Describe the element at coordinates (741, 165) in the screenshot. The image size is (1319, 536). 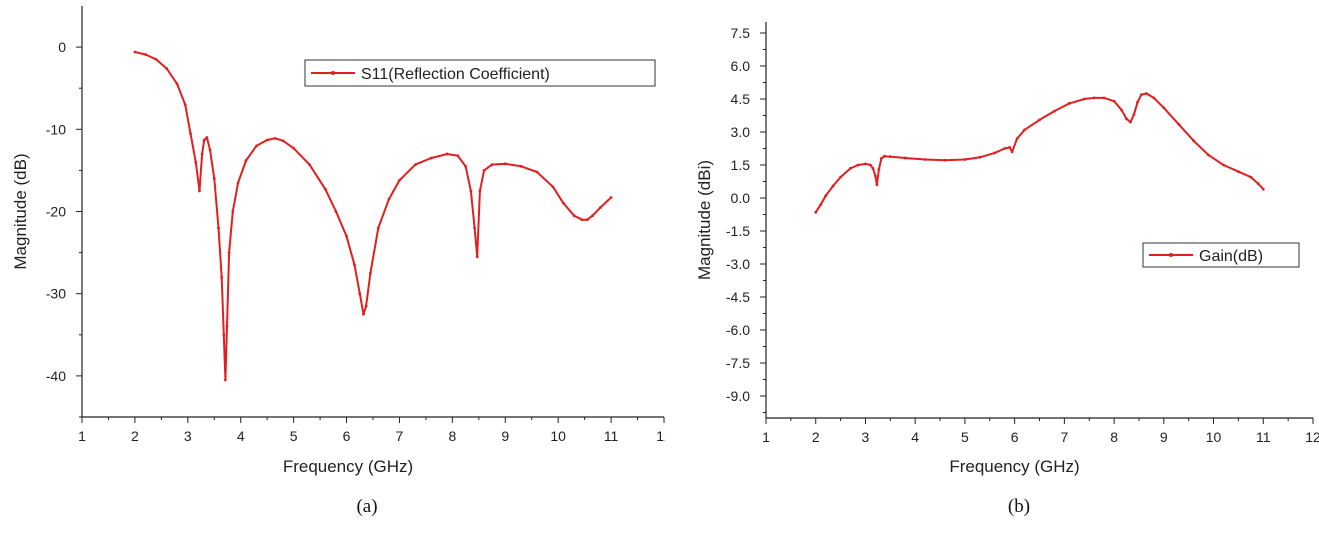
I see `y-tick-label: 1.5` at that location.